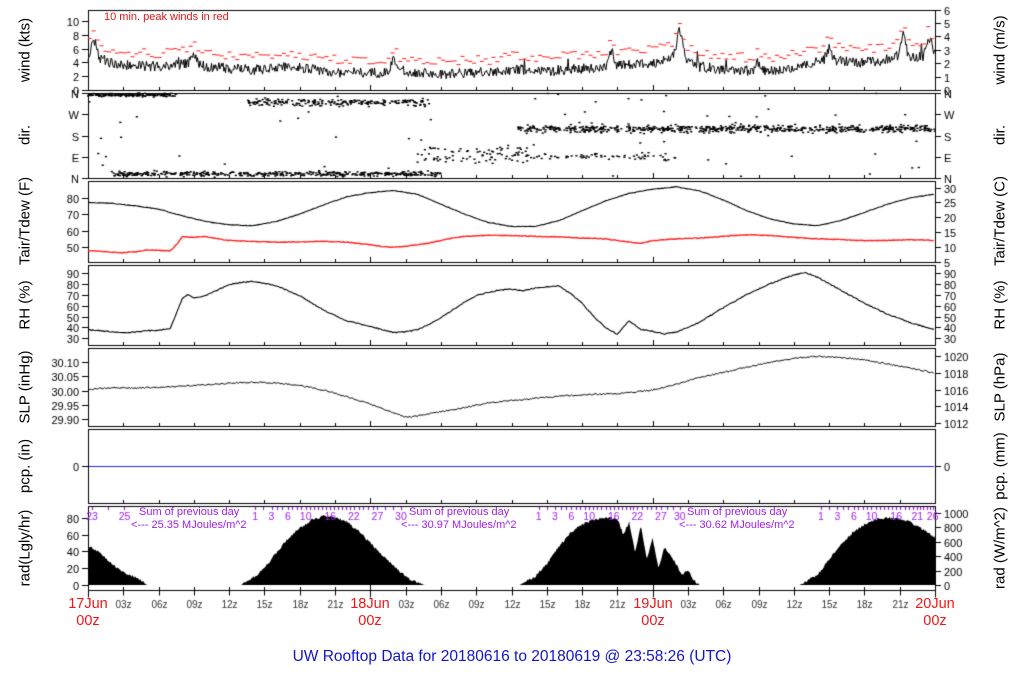 This screenshot has width=1024, height=700. I want to click on day-label-date: 18Jun, so click(370, 604).